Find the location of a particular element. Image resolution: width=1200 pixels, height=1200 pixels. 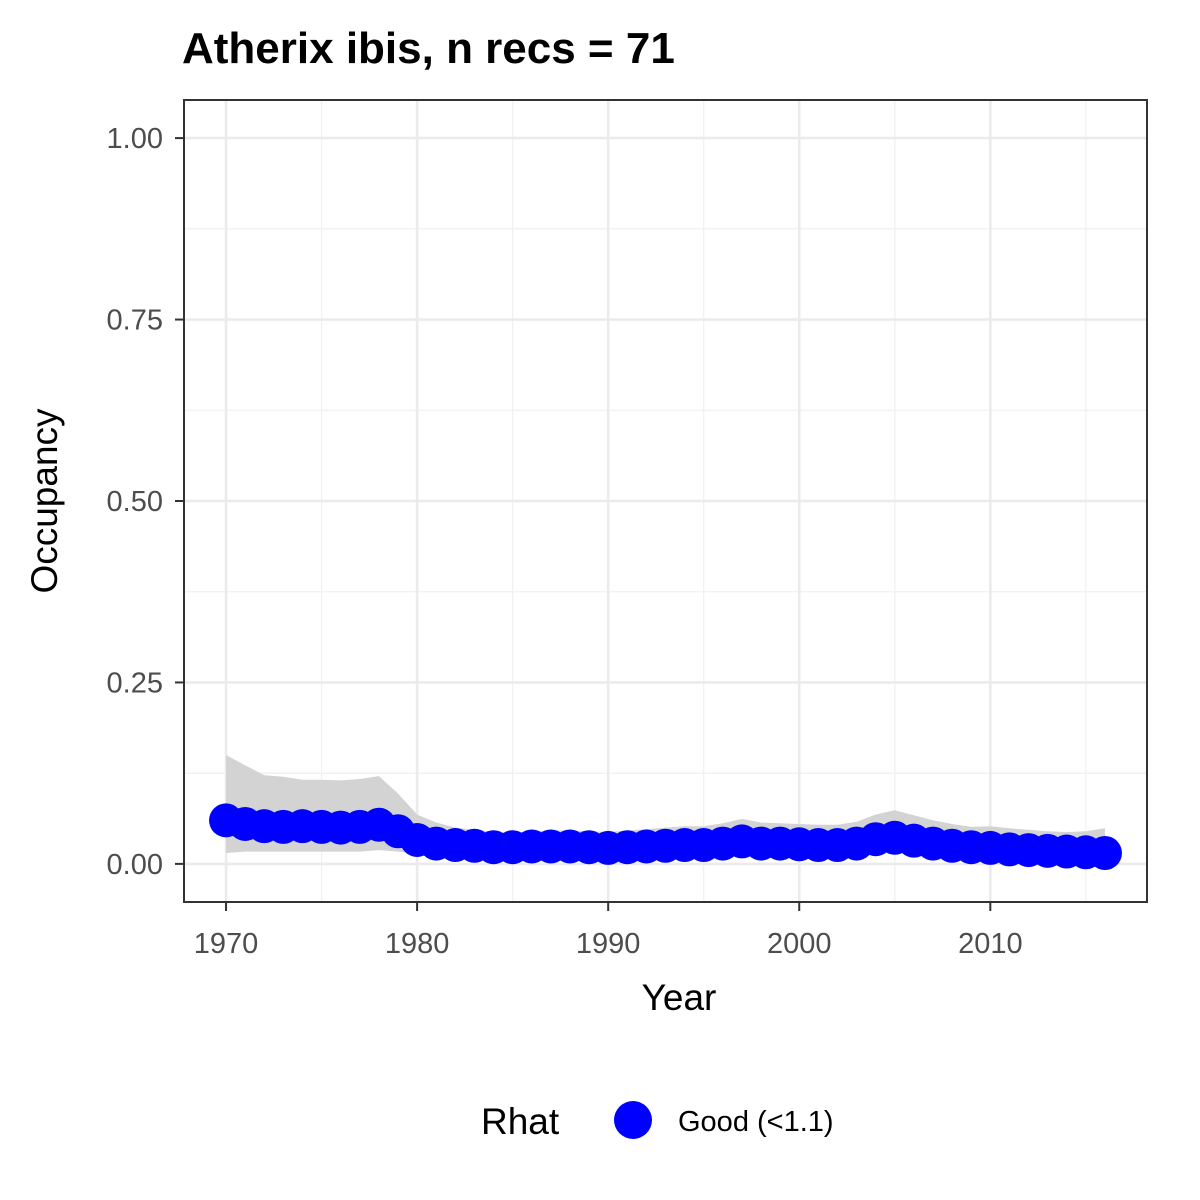

x-axis-title: Year is located at coordinates (679, 997).